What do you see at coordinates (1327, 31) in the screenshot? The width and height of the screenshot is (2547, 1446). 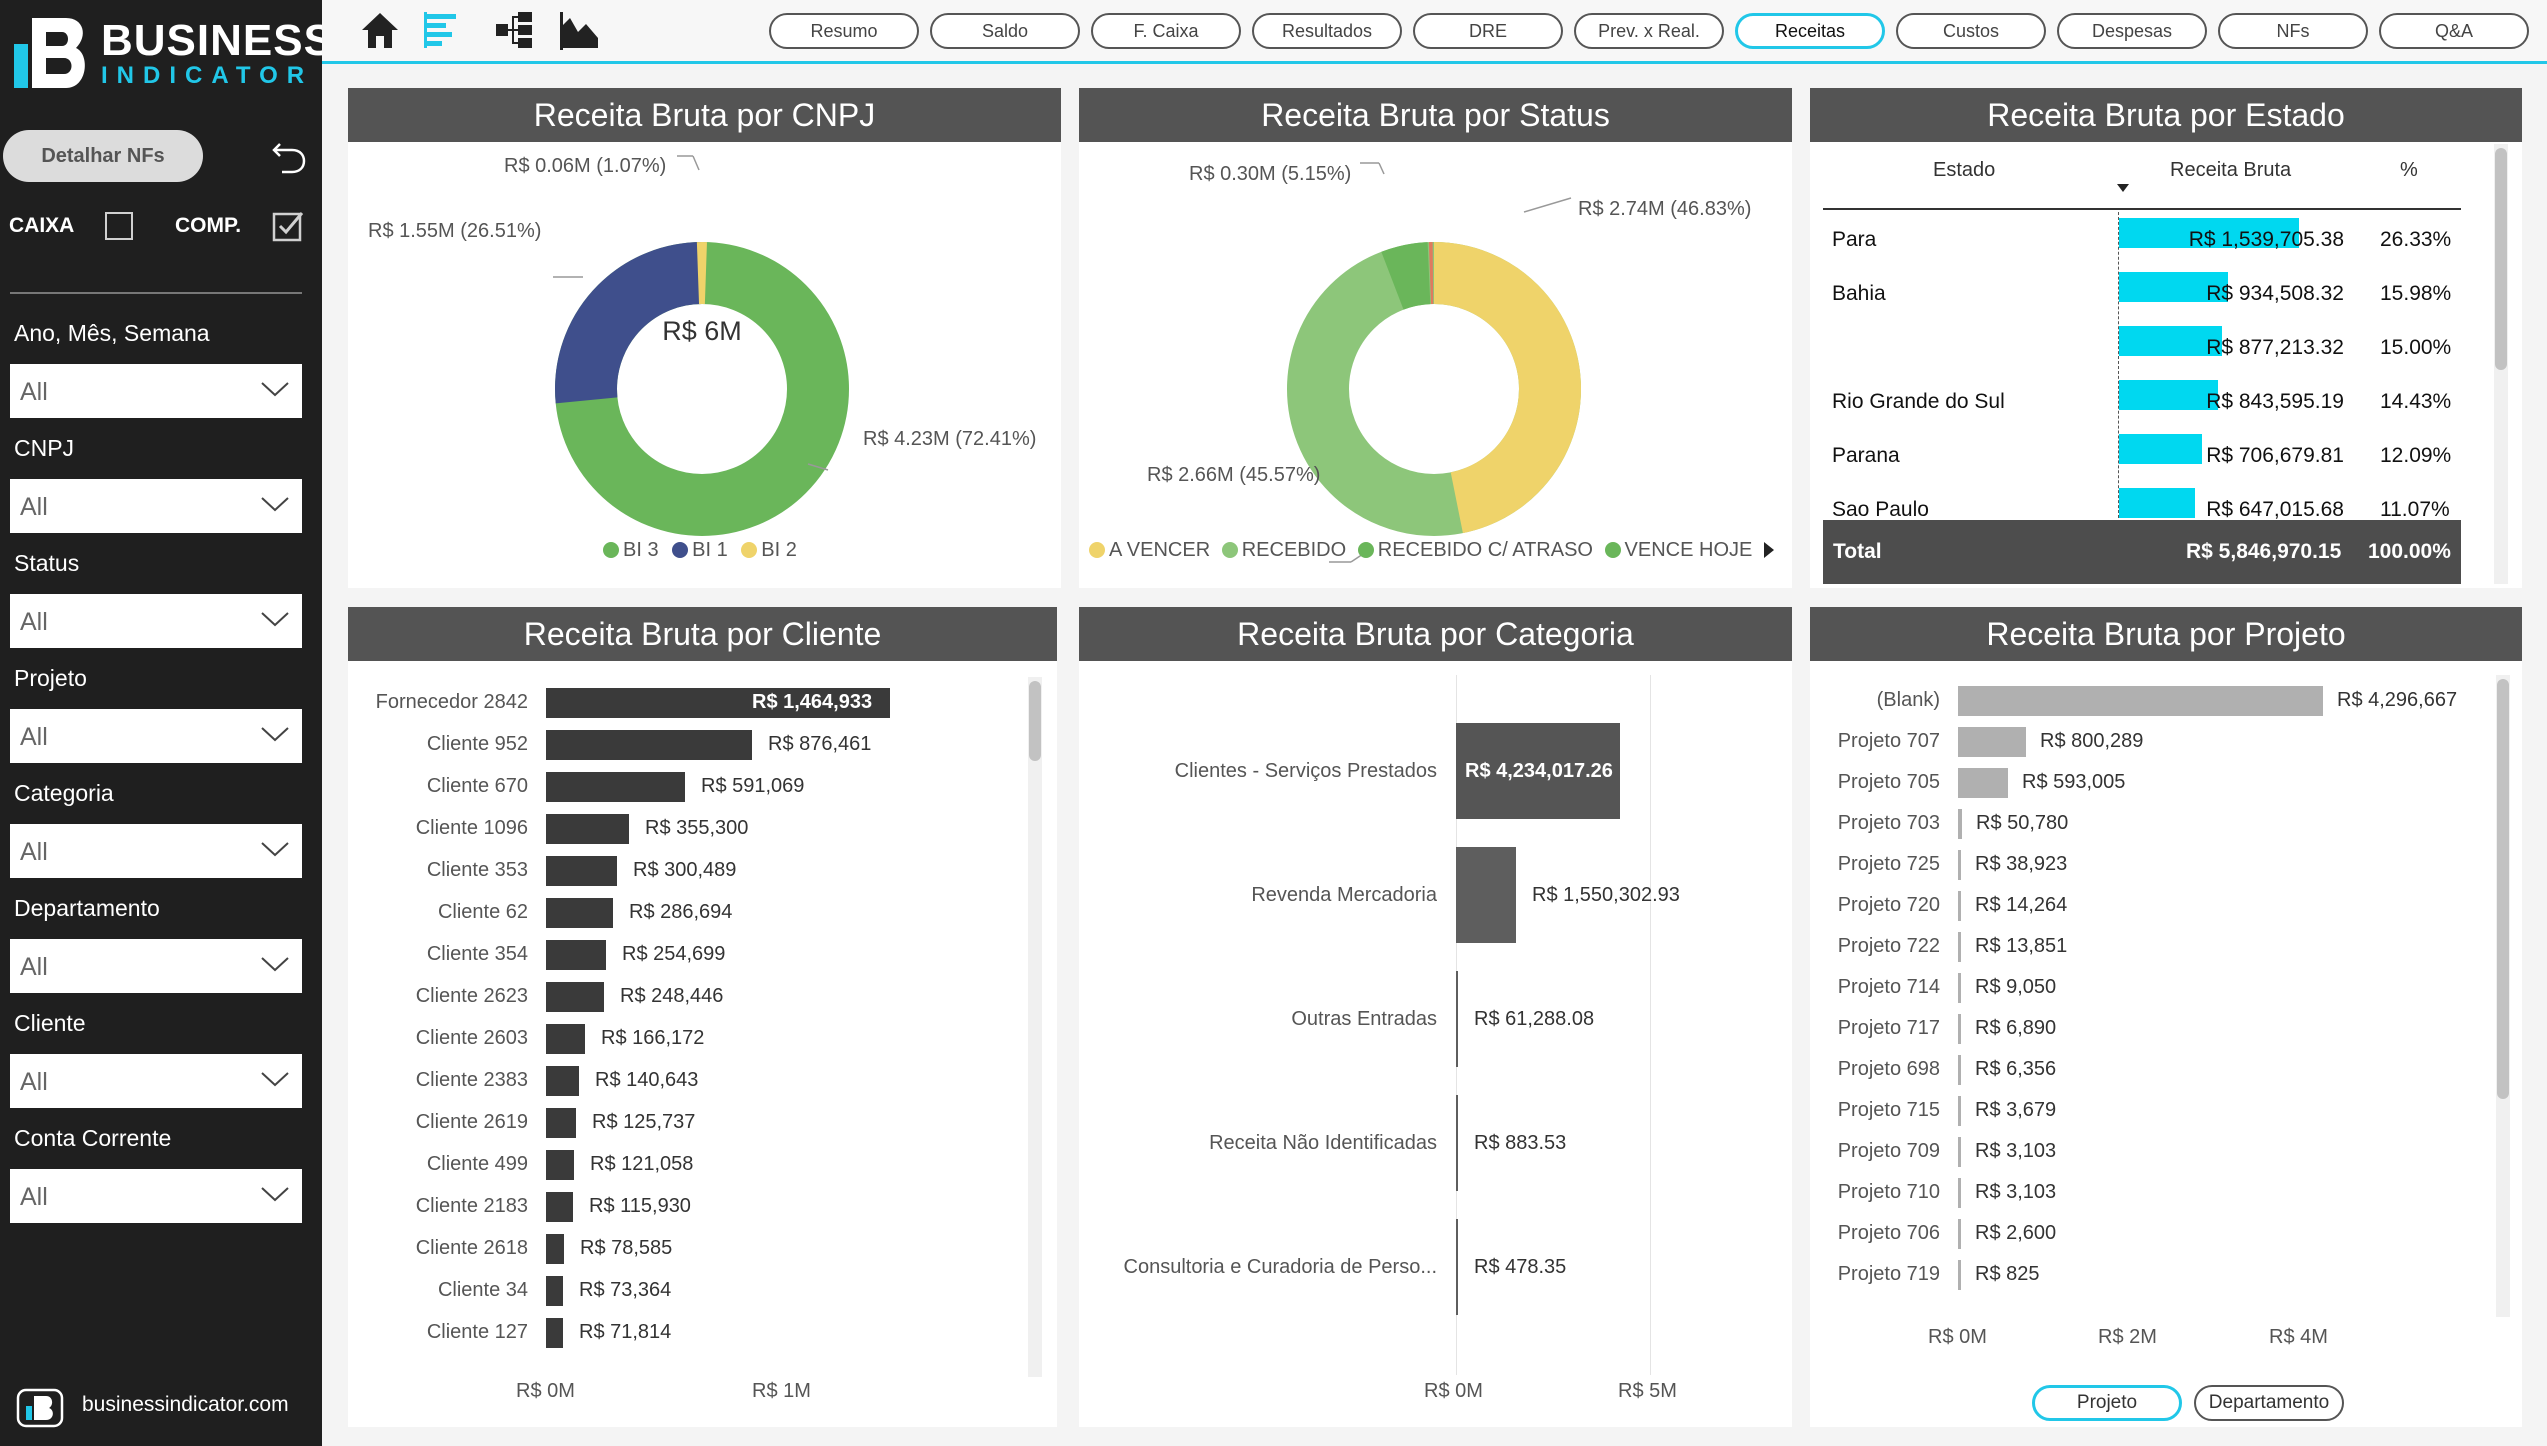 I see `tab-resultados: Resultados` at bounding box center [1327, 31].